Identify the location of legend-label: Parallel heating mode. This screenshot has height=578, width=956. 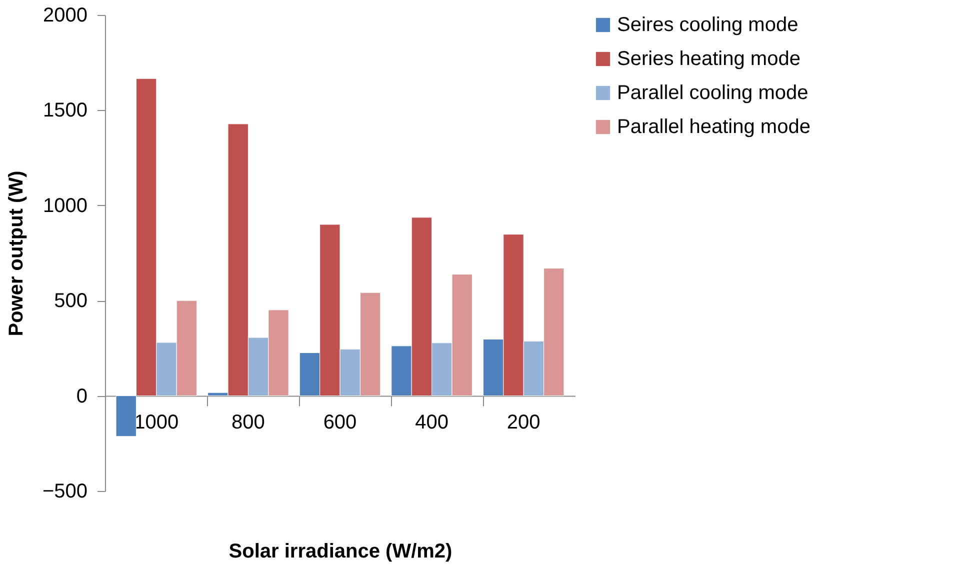
(713, 127).